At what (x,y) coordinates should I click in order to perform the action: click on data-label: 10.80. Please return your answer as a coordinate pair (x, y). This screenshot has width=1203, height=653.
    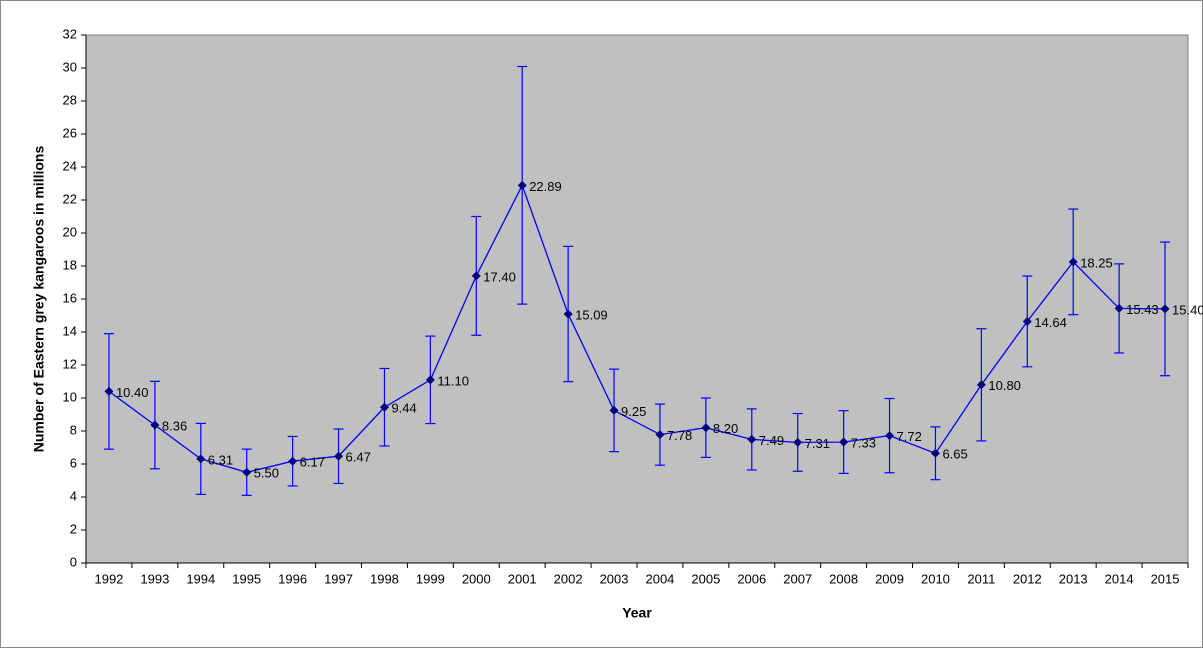
    Looking at the image, I should click on (1004, 385).